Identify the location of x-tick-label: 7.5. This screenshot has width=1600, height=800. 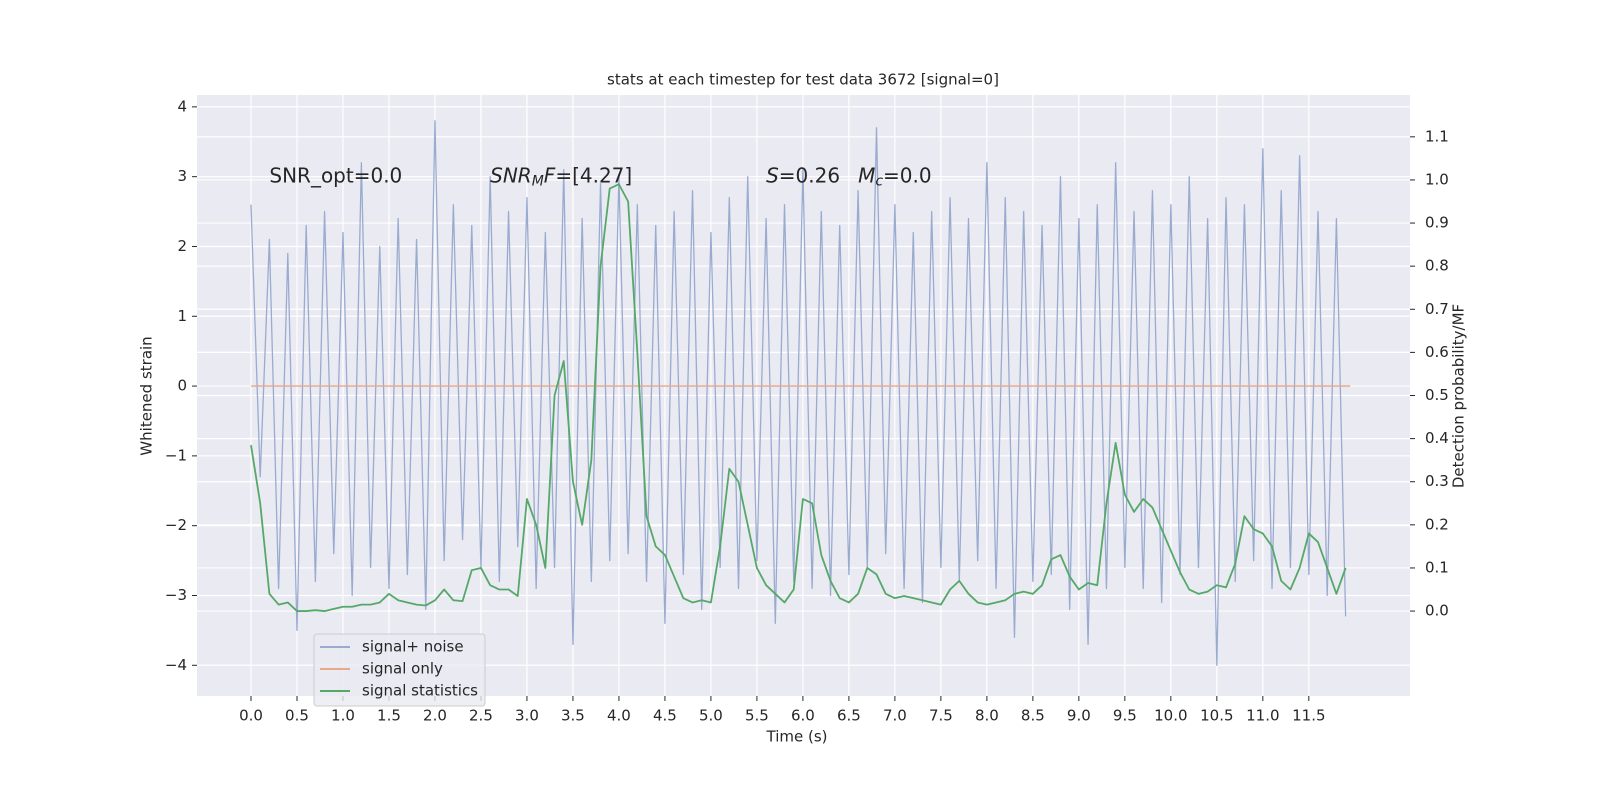
(941, 716).